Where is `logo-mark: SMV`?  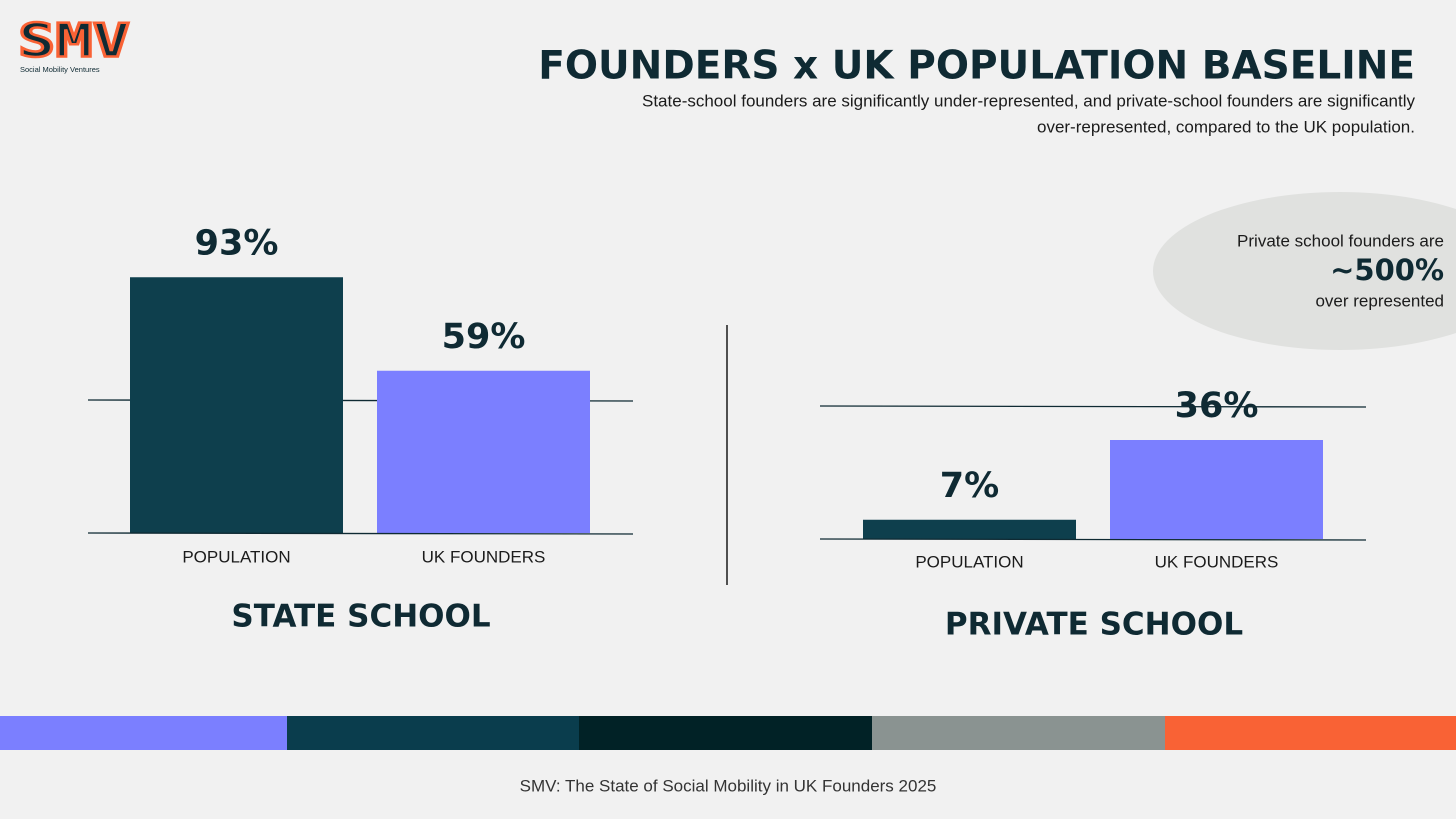 logo-mark: SMV is located at coordinates (74, 41).